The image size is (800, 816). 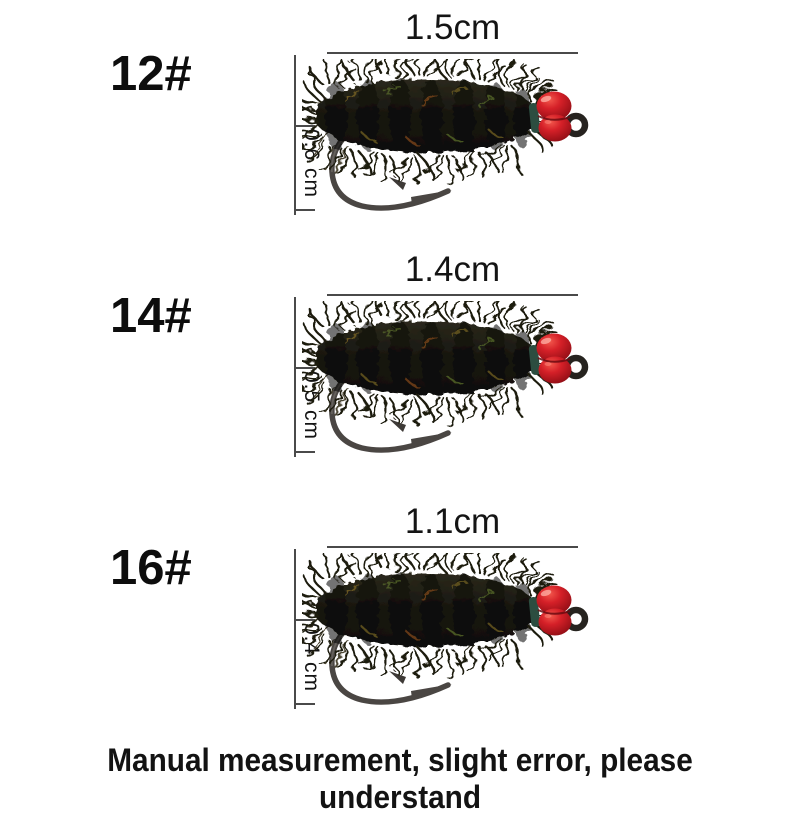 I want to click on hook-size-label: 12#, so click(x=151, y=74).